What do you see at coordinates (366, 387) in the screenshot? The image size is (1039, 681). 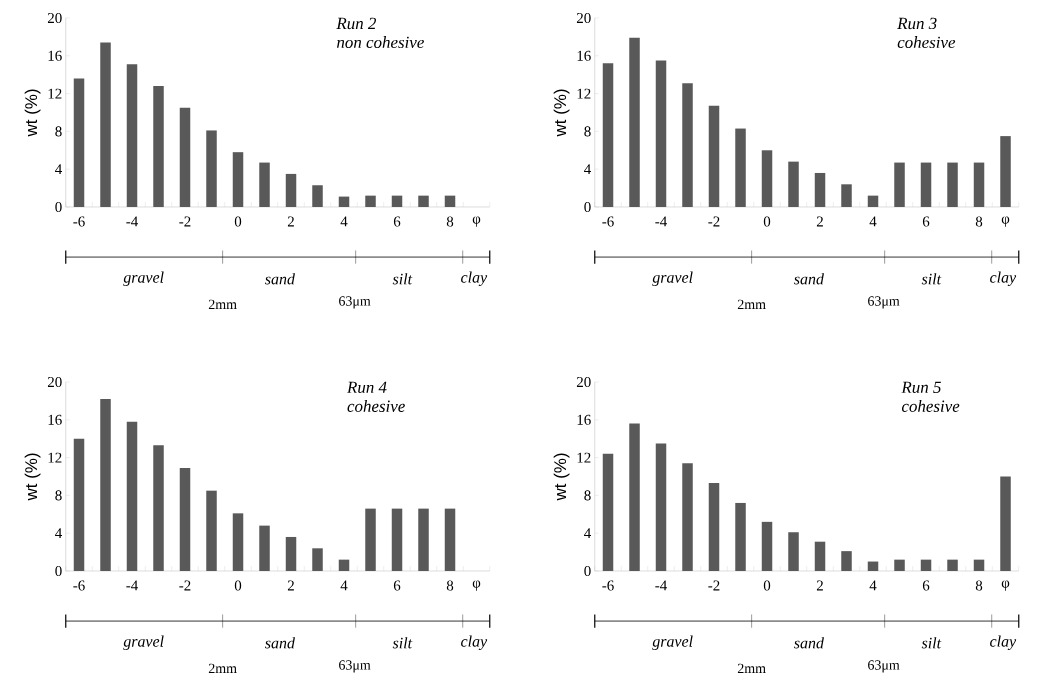 I see `chart-title: Run 4` at bounding box center [366, 387].